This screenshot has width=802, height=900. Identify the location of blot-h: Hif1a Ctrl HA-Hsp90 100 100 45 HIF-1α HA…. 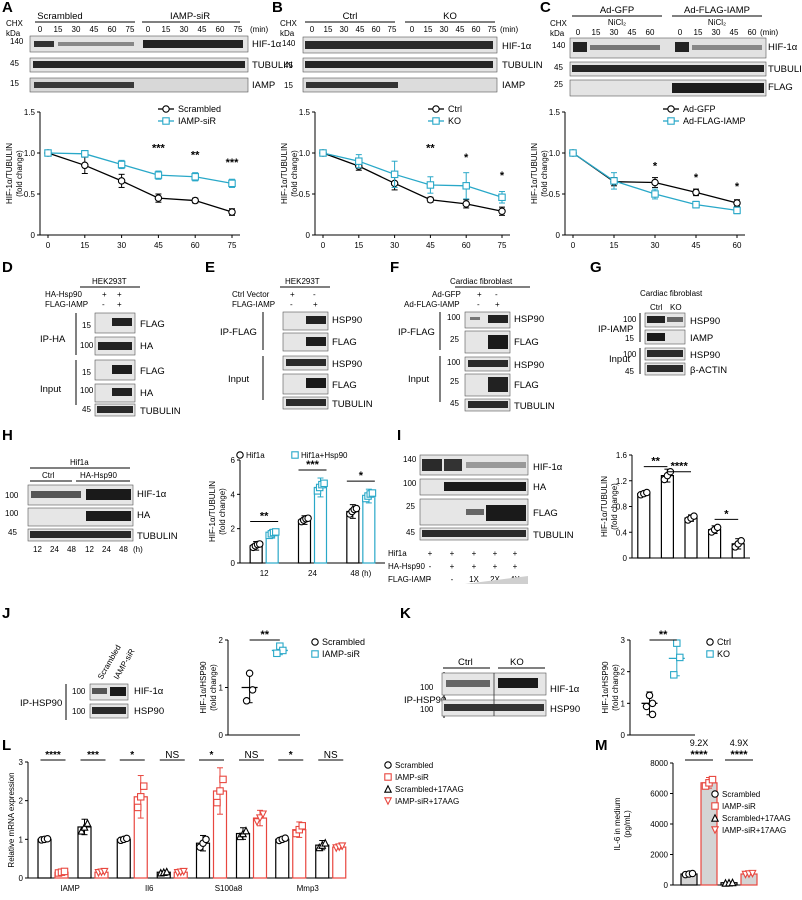
(91, 506).